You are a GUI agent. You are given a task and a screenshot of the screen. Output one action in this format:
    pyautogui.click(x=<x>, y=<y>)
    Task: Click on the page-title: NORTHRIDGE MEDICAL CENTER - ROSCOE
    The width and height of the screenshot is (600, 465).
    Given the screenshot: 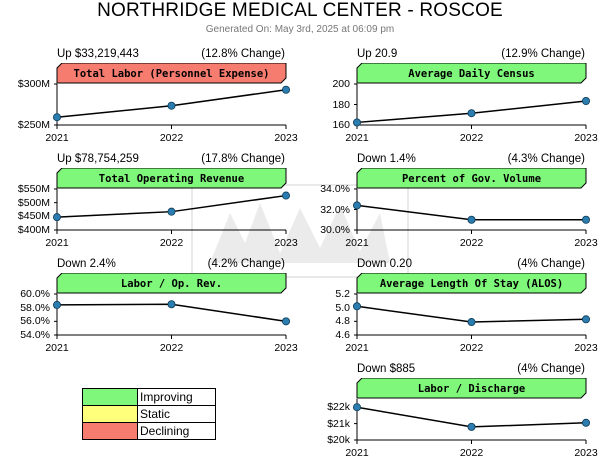 What is the action you would take?
    pyautogui.click(x=300, y=10)
    